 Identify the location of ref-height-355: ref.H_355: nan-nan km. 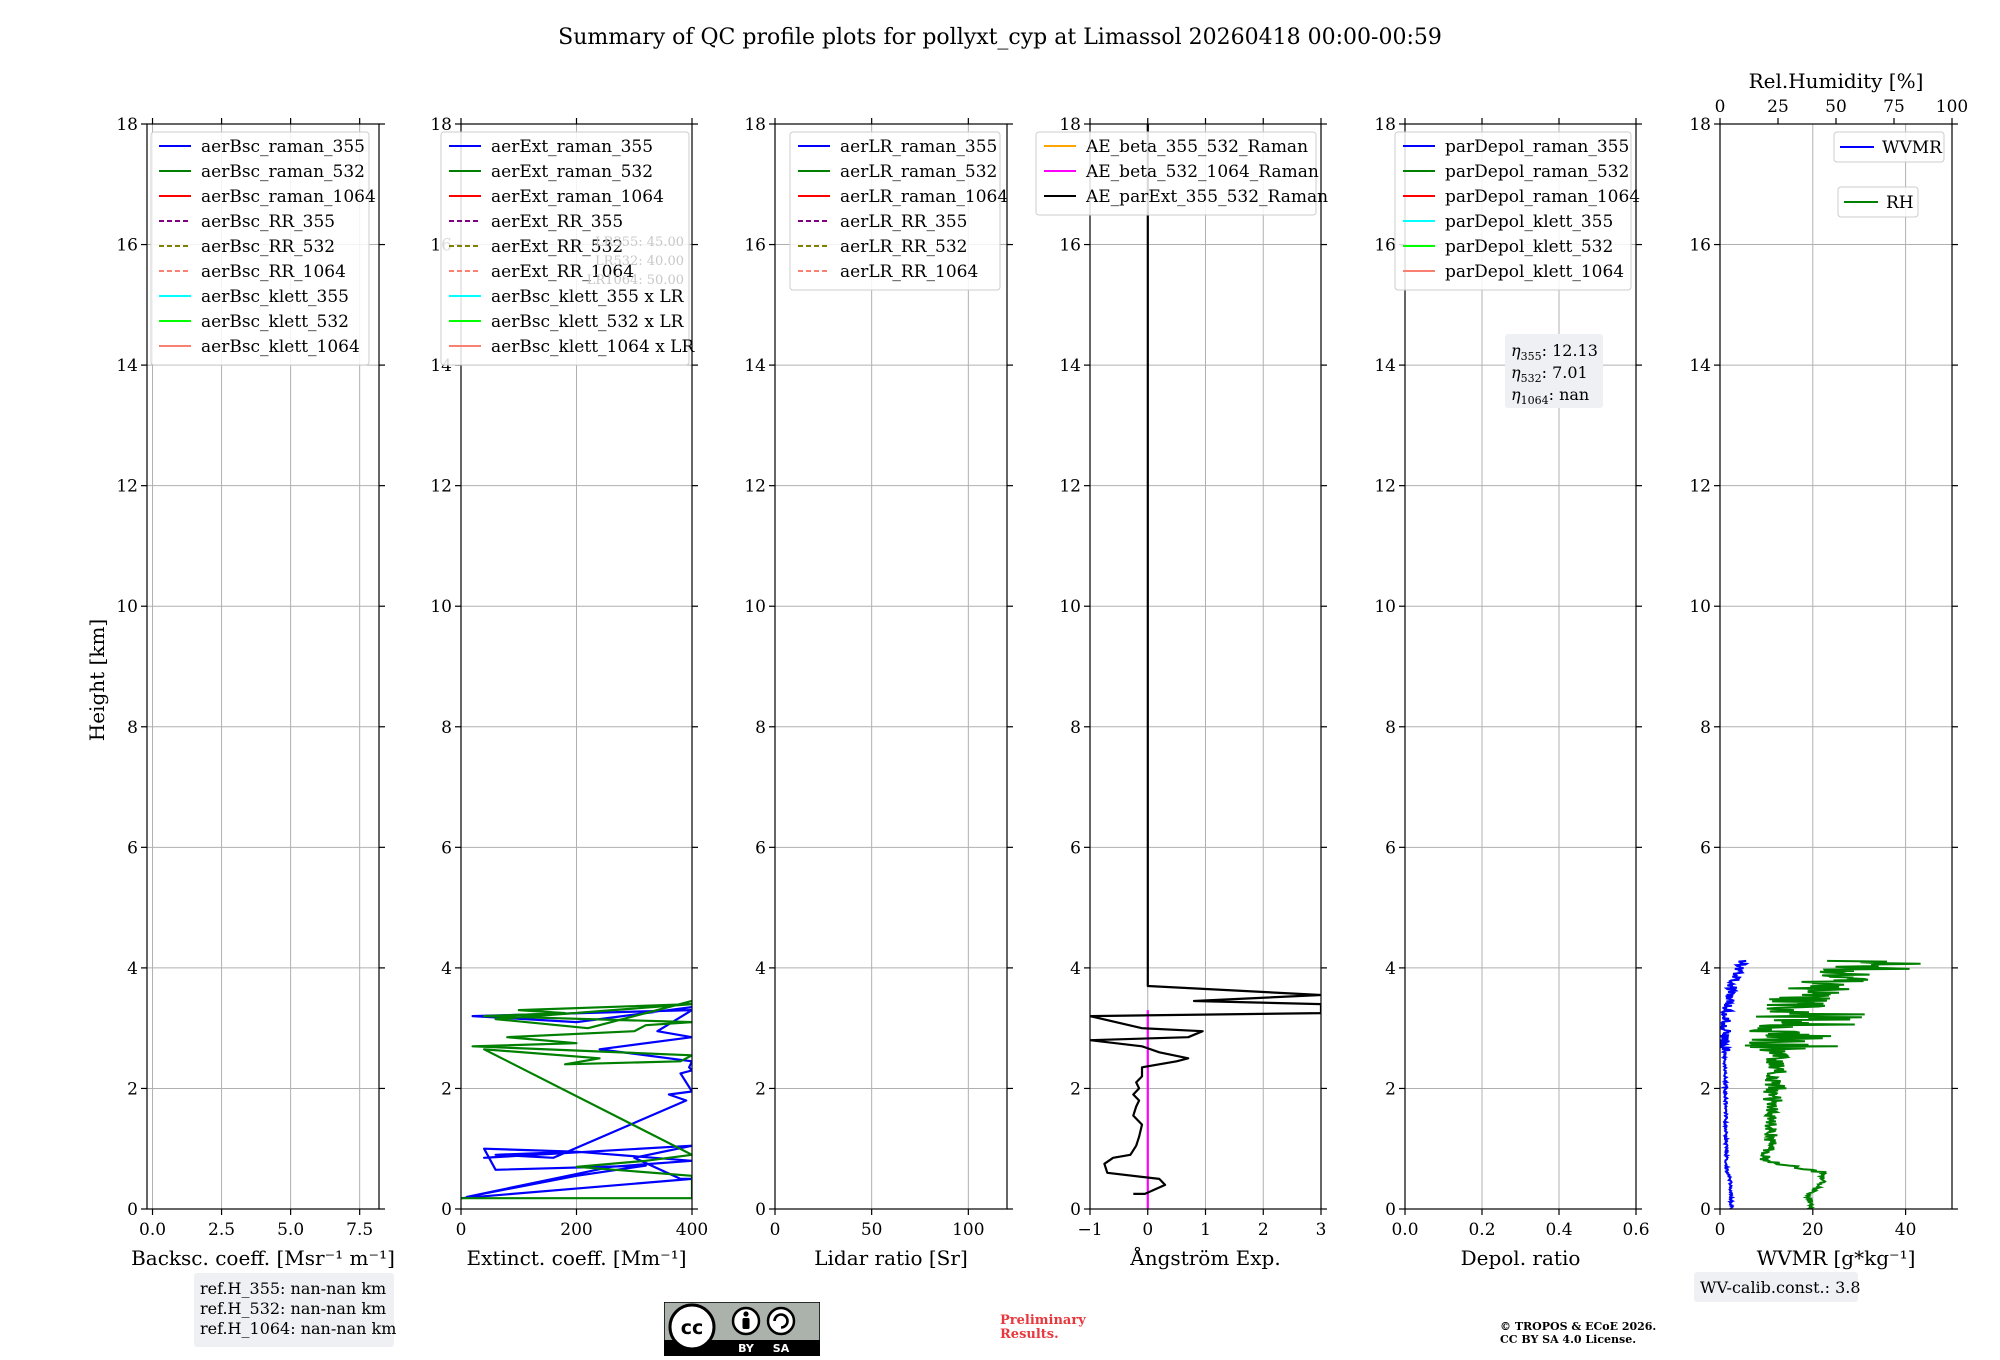
(293, 1288).